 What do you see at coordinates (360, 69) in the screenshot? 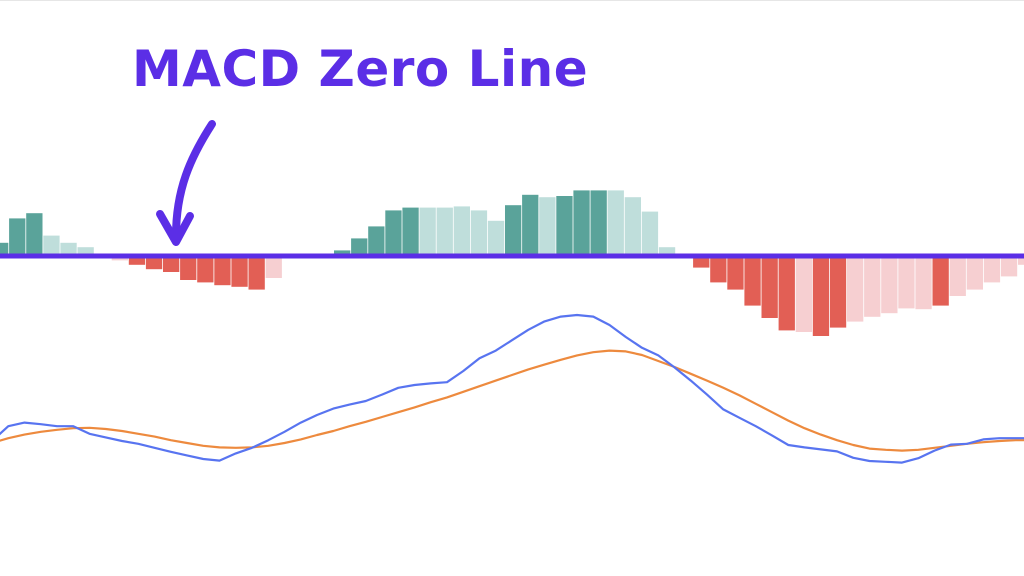
I see `annotation-title: MACD Zero Line` at bounding box center [360, 69].